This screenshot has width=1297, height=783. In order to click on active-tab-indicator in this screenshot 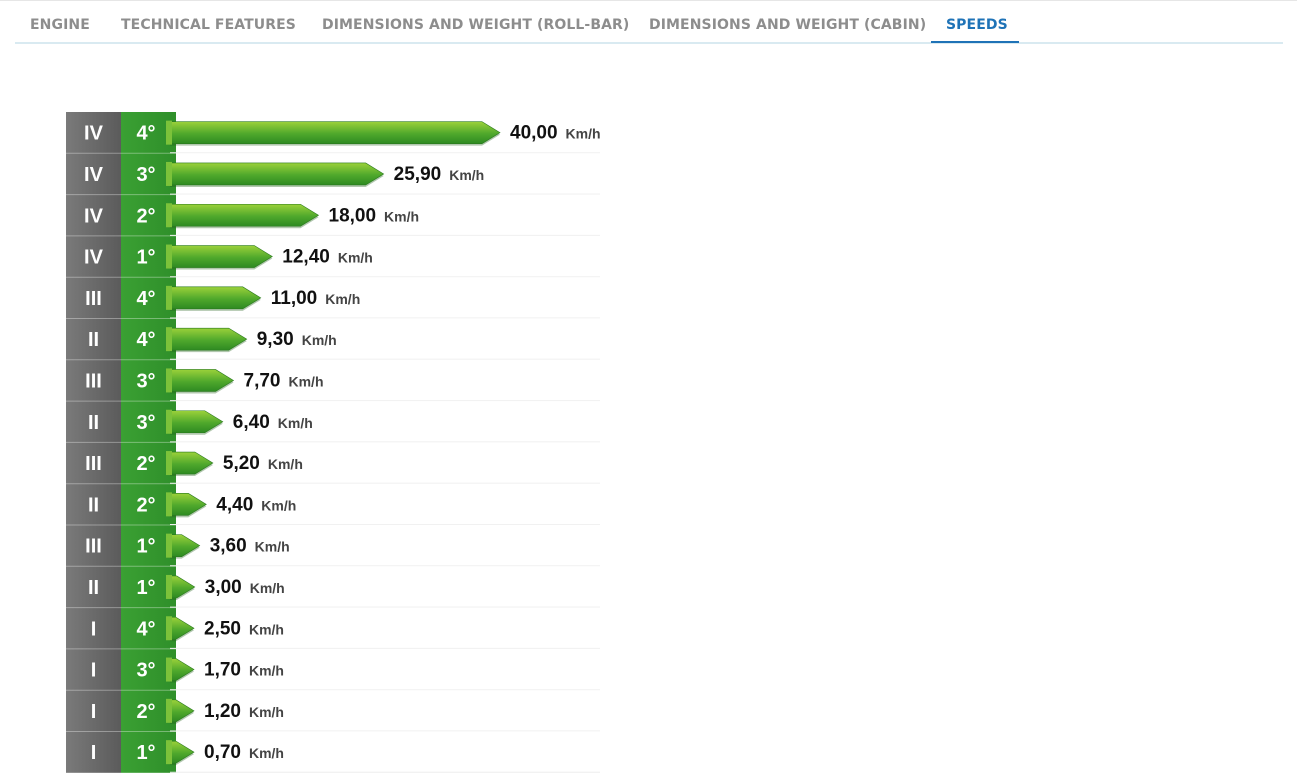, I will do `click(975, 42)`.